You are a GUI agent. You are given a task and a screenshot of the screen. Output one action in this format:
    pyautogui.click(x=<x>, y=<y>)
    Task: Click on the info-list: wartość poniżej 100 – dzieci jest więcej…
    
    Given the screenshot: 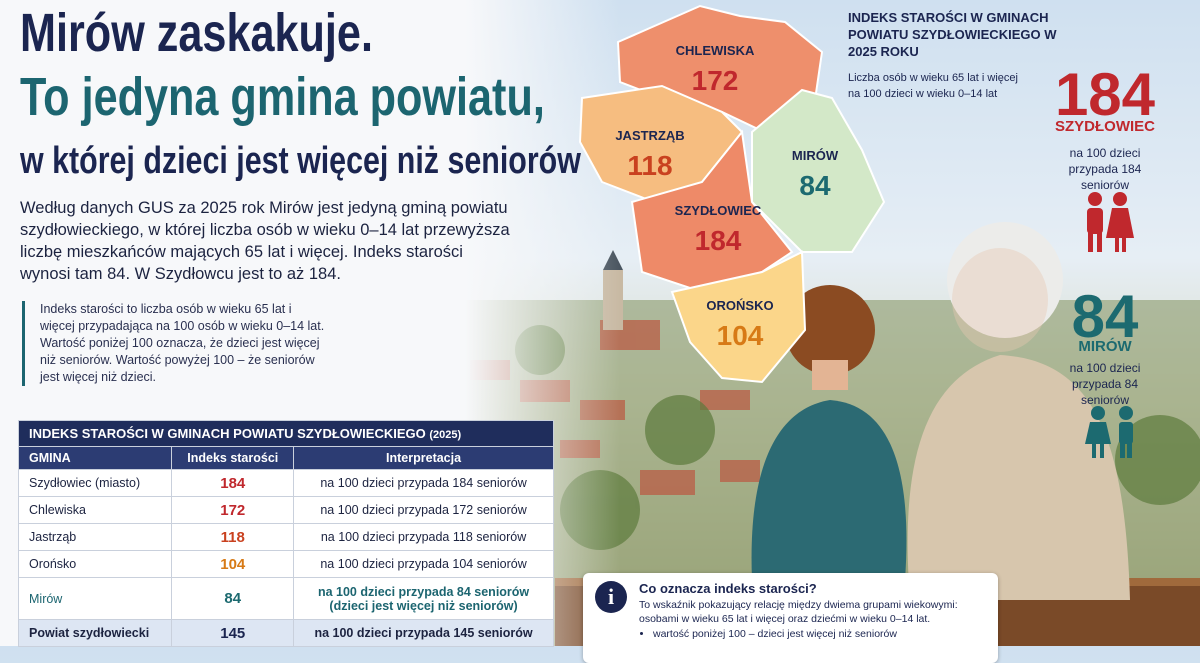 What is the action you would take?
    pyautogui.click(x=813, y=634)
    